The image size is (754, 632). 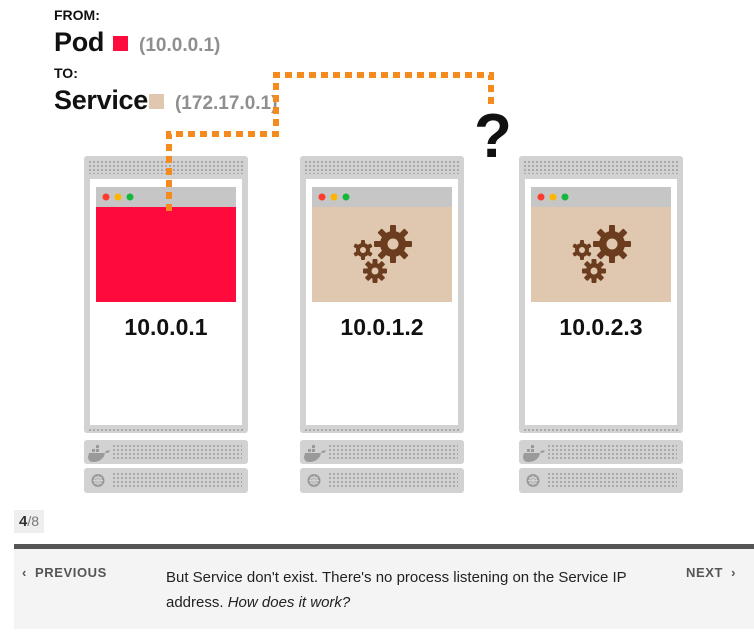 What do you see at coordinates (165, 100) in the screenshot?
I see `to-row: Service (172.17.0.1)` at bounding box center [165, 100].